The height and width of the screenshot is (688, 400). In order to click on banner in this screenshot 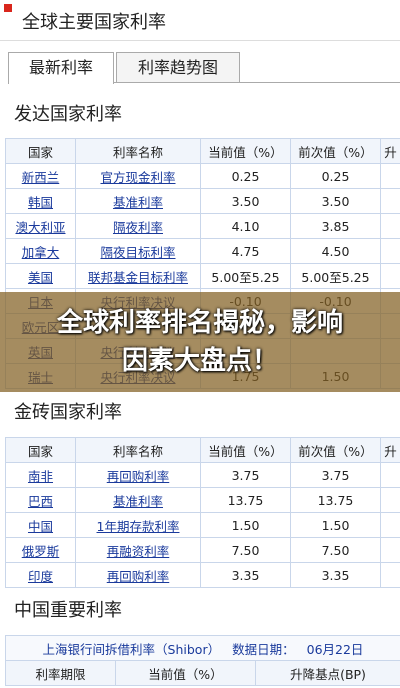, I will do `click(200, 342)`.